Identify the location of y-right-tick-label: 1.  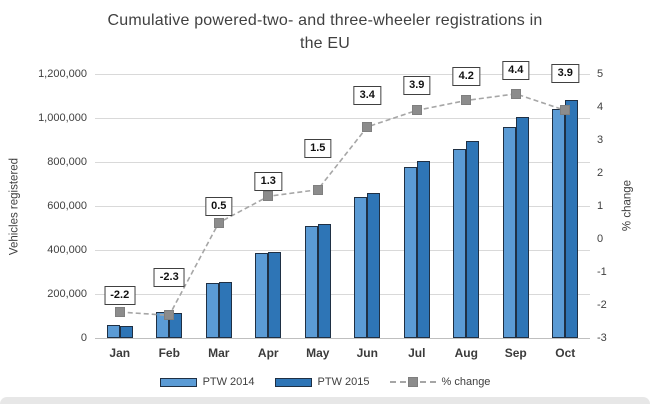
(600, 205).